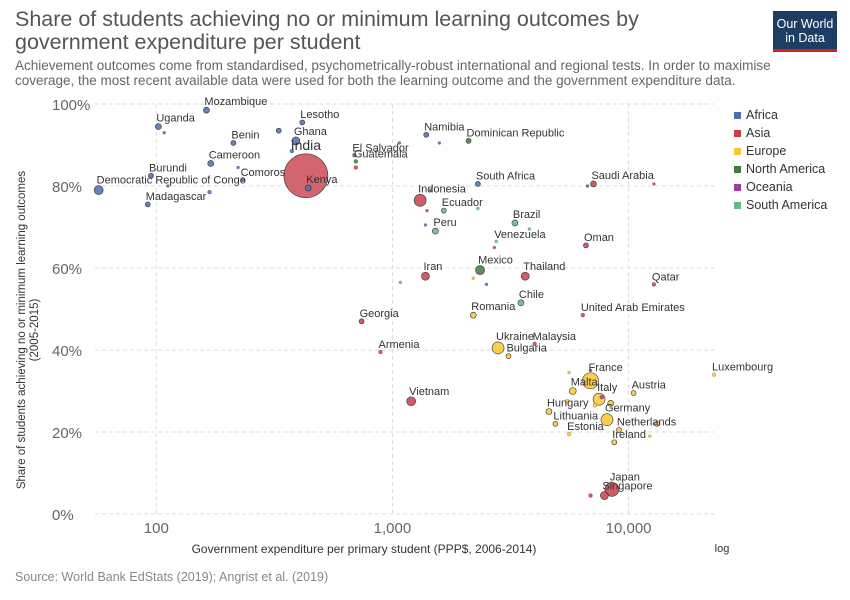 The height and width of the screenshot is (600, 850). Describe the element at coordinates (593, 184) in the screenshot. I see `point-saudi-arabia` at that location.